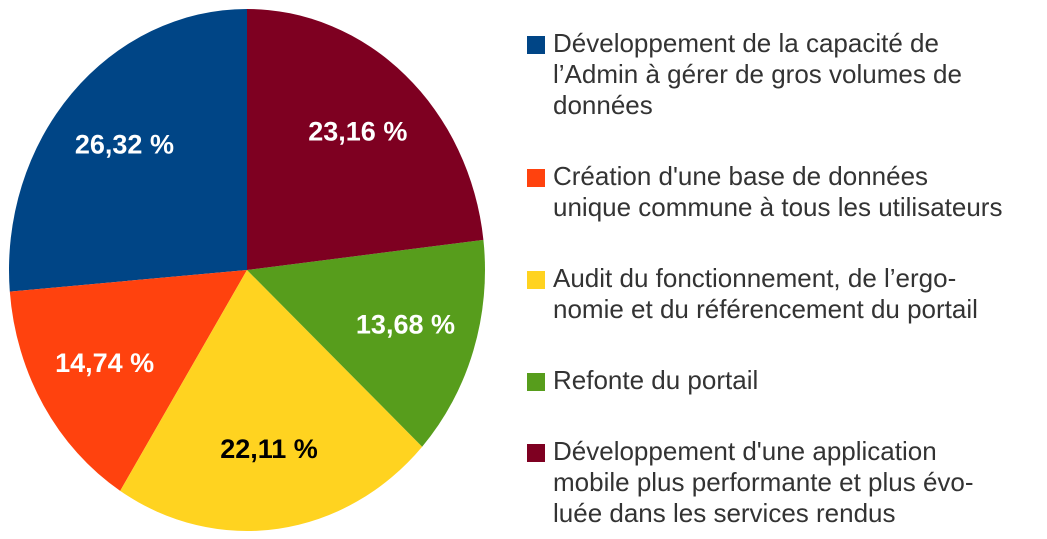 The image size is (1047, 539). Describe the element at coordinates (777, 207) in the screenshot. I see `legend-label: unique commune à tous les utilisateurs` at that location.